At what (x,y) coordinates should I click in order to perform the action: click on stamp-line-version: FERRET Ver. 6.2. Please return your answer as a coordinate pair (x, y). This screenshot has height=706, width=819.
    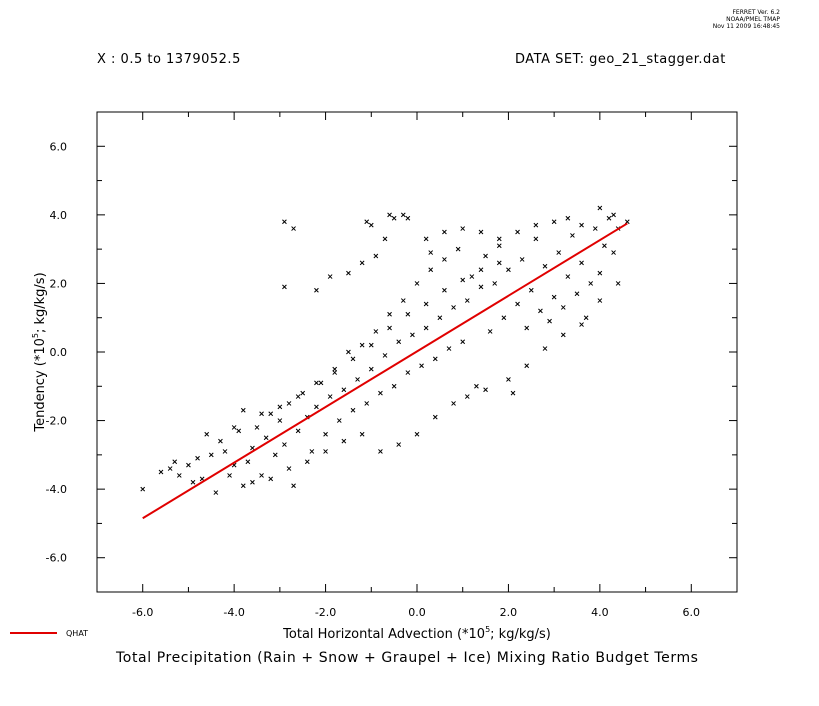
    Looking at the image, I should click on (756, 12).